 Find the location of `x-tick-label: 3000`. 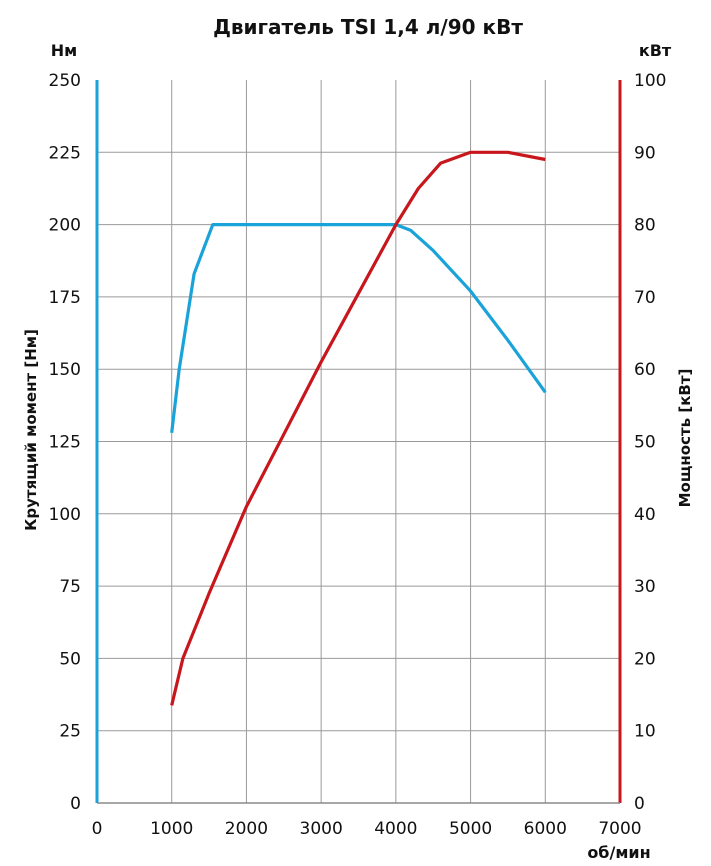

x-tick-label: 3000 is located at coordinates (321, 829).